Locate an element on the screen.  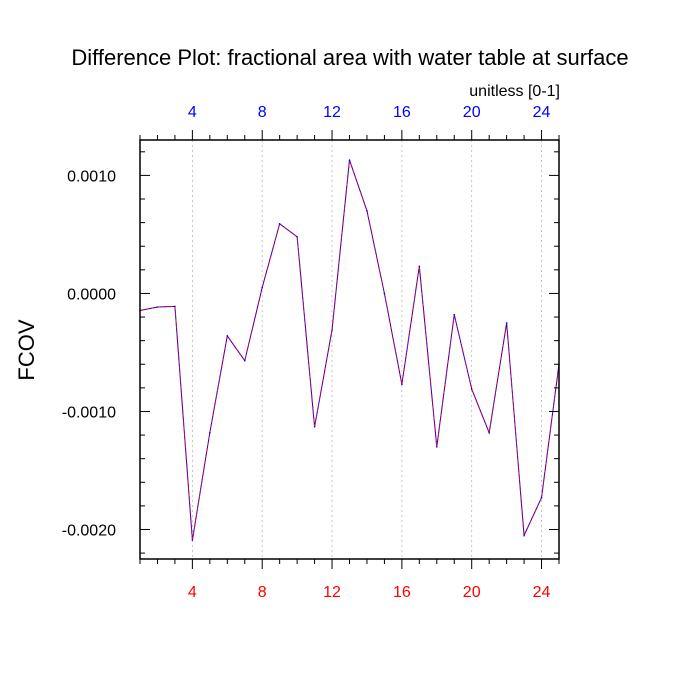
y-tick-label: -0.0010 is located at coordinates (89, 412).